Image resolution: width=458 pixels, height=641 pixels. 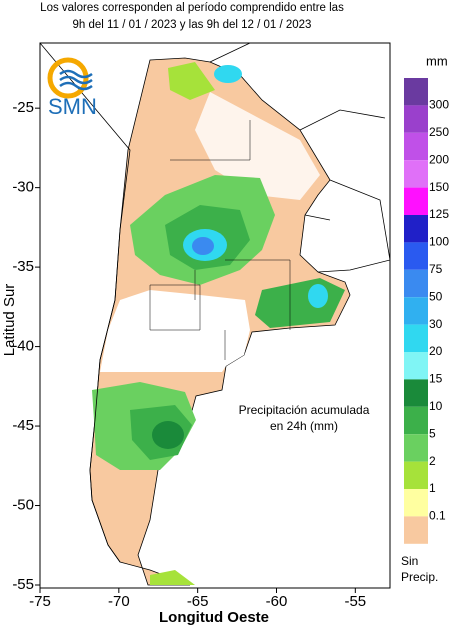 I want to click on legend-label: 20, so click(x=436, y=351).